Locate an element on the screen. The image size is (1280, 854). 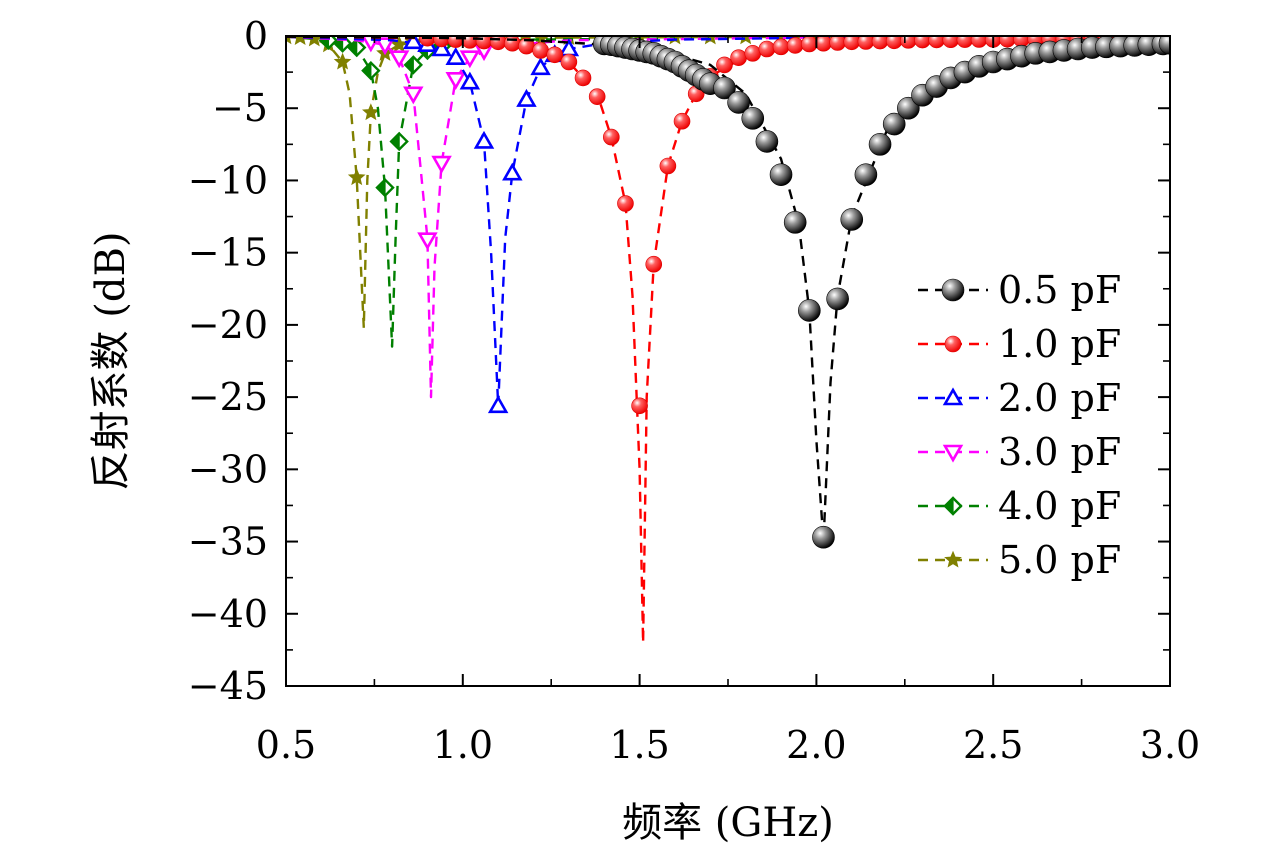
x-tick-label: 2.0 is located at coordinates (816, 745).